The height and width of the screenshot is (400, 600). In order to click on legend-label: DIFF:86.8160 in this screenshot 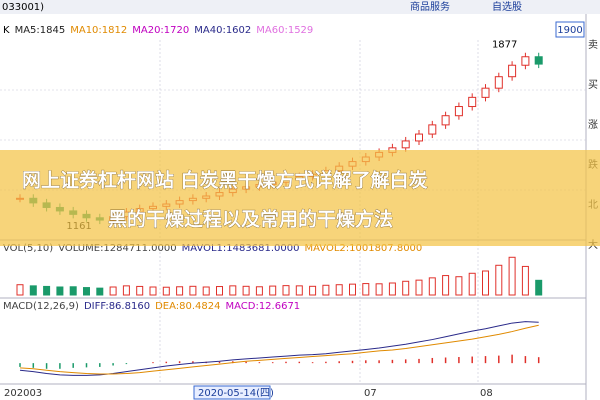, I will do `click(117, 306)`.